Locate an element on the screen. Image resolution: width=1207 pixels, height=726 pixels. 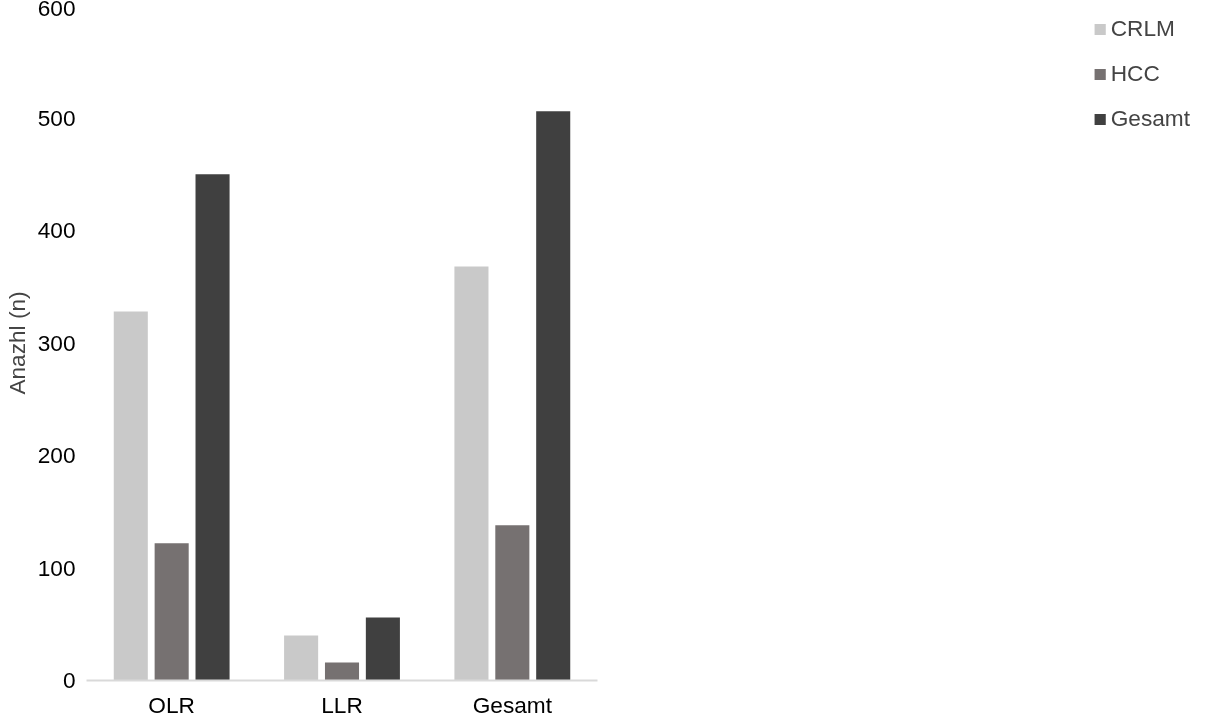
legend-label: CRLM is located at coordinates (1142, 28).